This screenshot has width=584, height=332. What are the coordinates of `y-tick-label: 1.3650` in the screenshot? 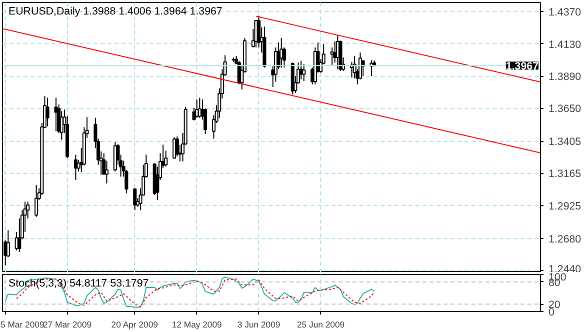 It's located at (565, 109).